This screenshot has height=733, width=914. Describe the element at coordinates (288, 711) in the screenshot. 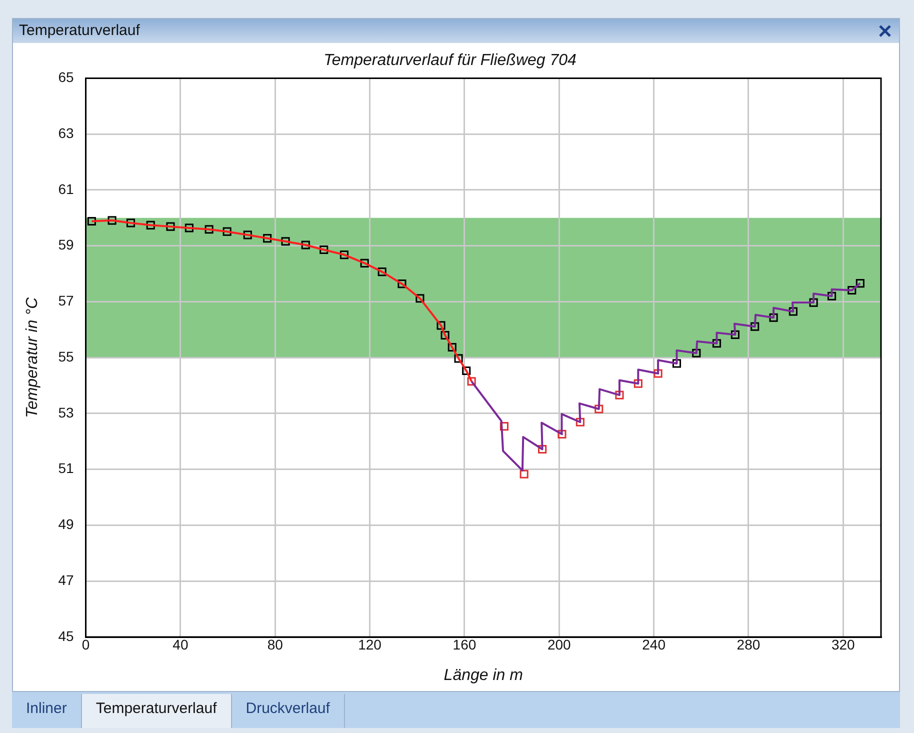

I see `text: Druckverlauf` at that location.